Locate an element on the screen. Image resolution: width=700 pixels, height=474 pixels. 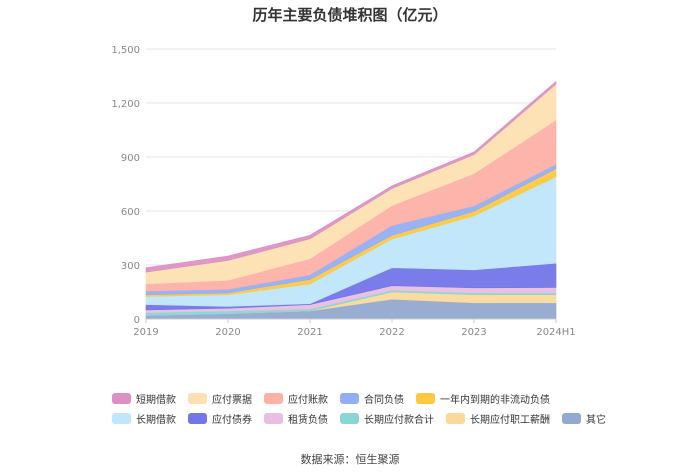
y-tick-label: 600 is located at coordinates (130, 212).